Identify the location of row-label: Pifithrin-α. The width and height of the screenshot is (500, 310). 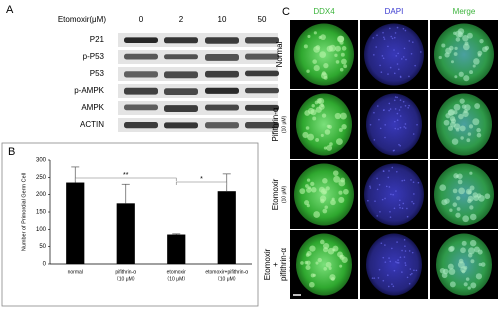
(275, 124).